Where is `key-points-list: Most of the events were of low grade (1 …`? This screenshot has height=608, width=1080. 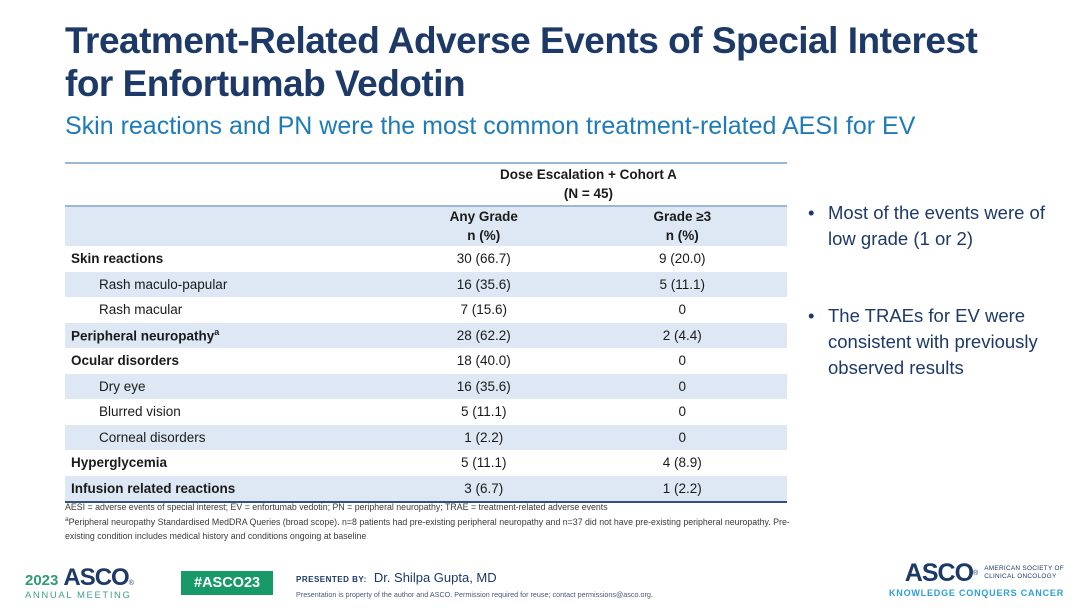
key-points-list: Most of the events were of low grade (1 … is located at coordinates (937, 315).